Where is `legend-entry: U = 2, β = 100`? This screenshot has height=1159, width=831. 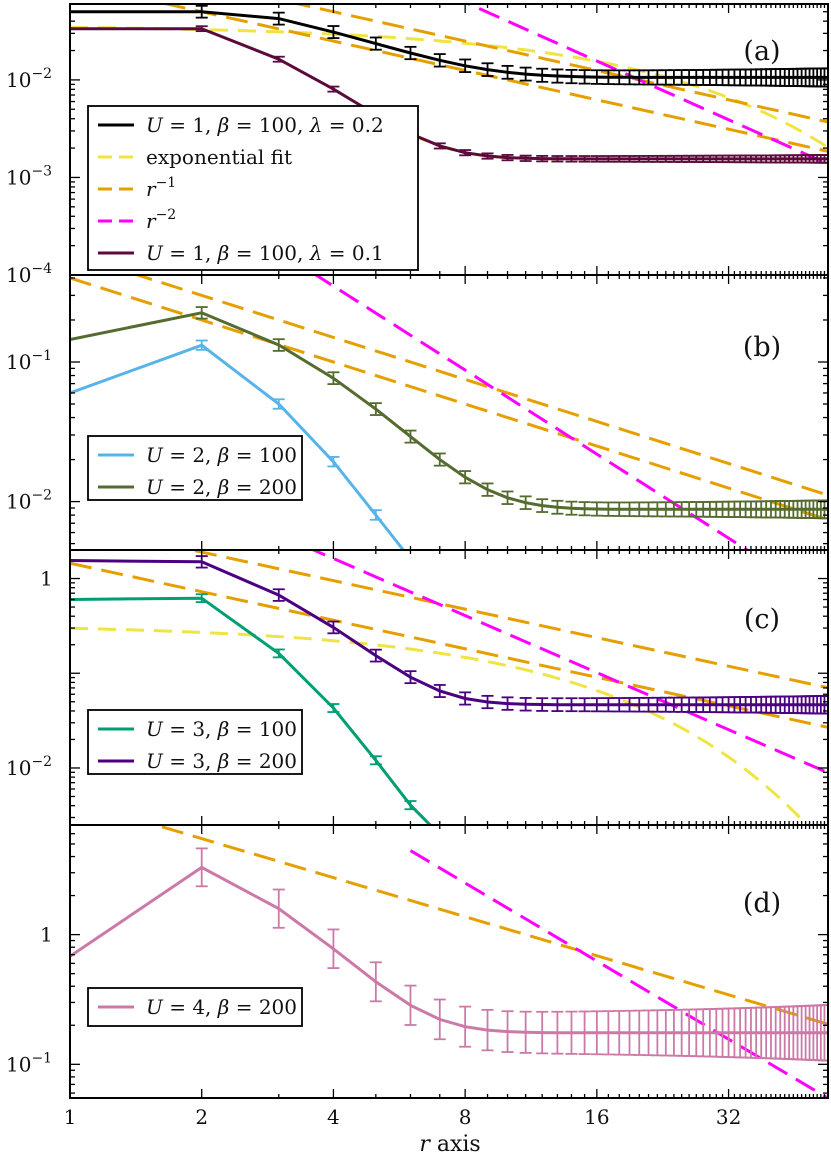 legend-entry: U = 2, β = 100 is located at coordinates (221, 455).